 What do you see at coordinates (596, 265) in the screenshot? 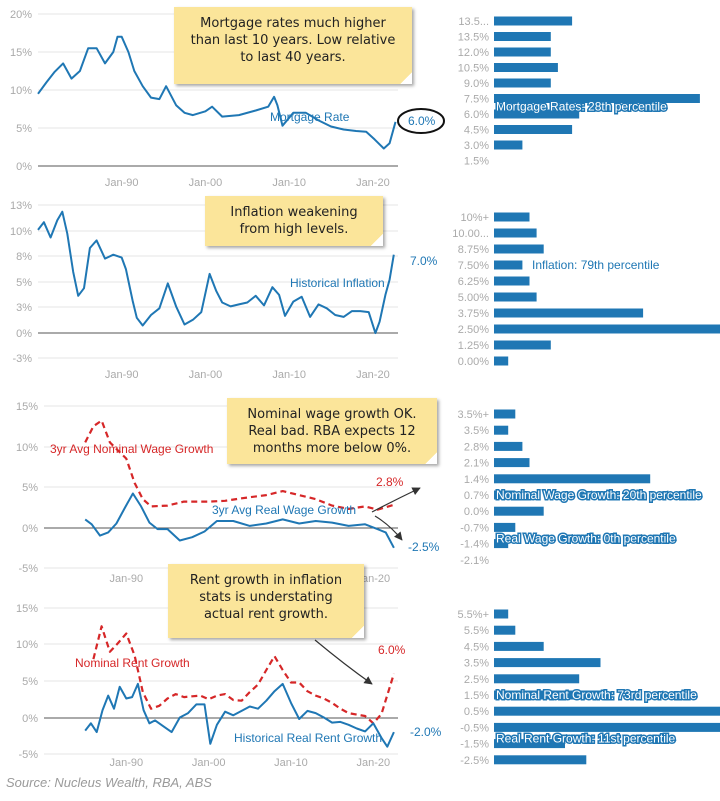
I see `percentile-annotation: Inflation: 79th percentile` at bounding box center [596, 265].